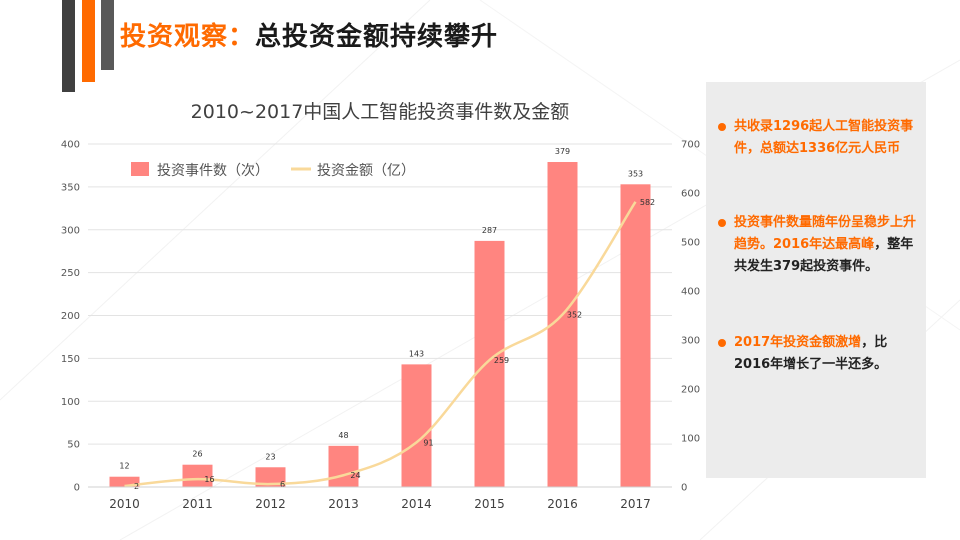  I want to click on x-tick-label: 2015, so click(489, 504).